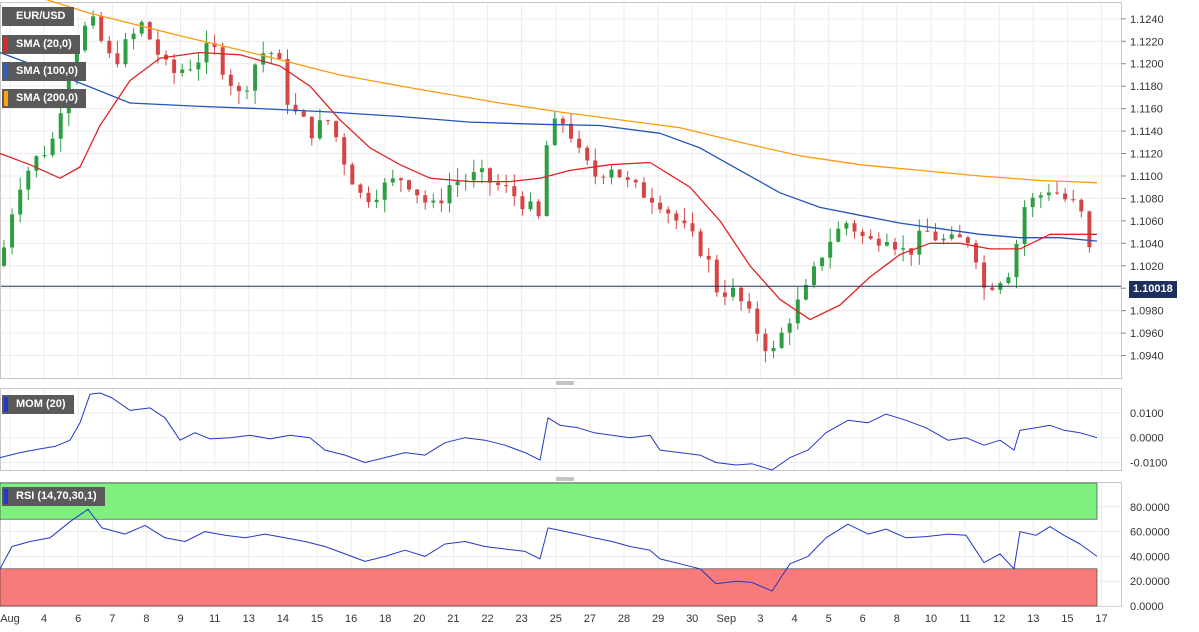 This screenshot has width=1199, height=632. What do you see at coordinates (1150, 533) in the screenshot?
I see `rsi-tick-label: 60.0000` at bounding box center [1150, 533].